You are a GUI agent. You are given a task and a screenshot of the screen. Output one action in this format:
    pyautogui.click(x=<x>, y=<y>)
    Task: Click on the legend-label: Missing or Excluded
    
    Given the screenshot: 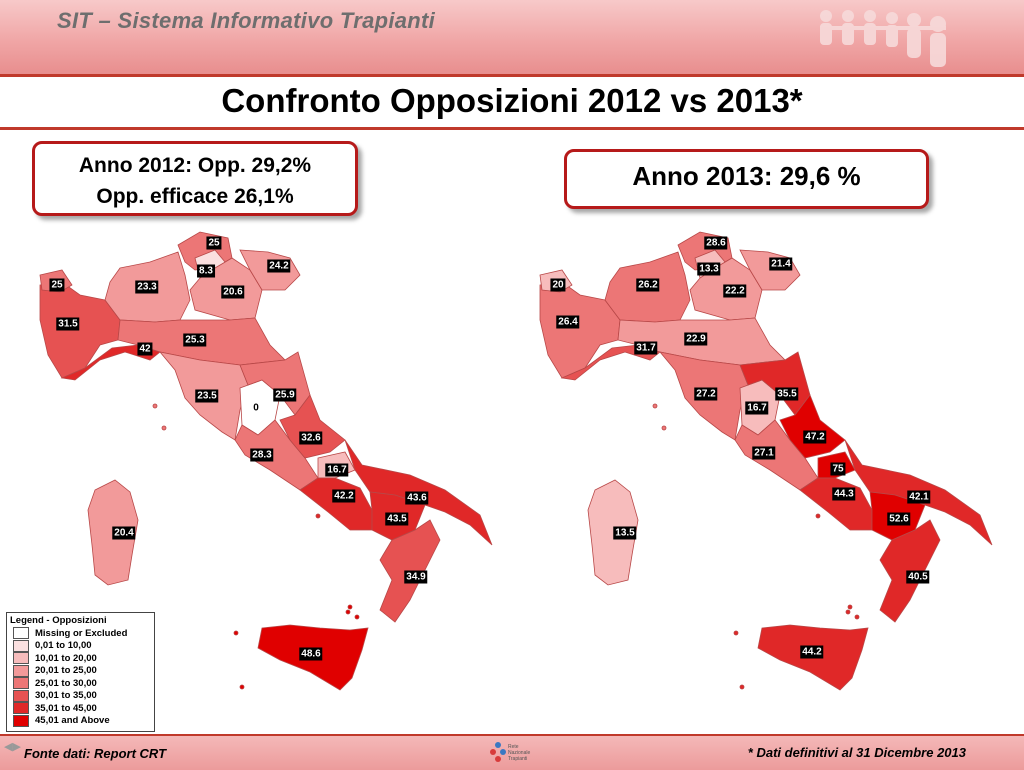 What is the action you would take?
    pyautogui.click(x=81, y=633)
    